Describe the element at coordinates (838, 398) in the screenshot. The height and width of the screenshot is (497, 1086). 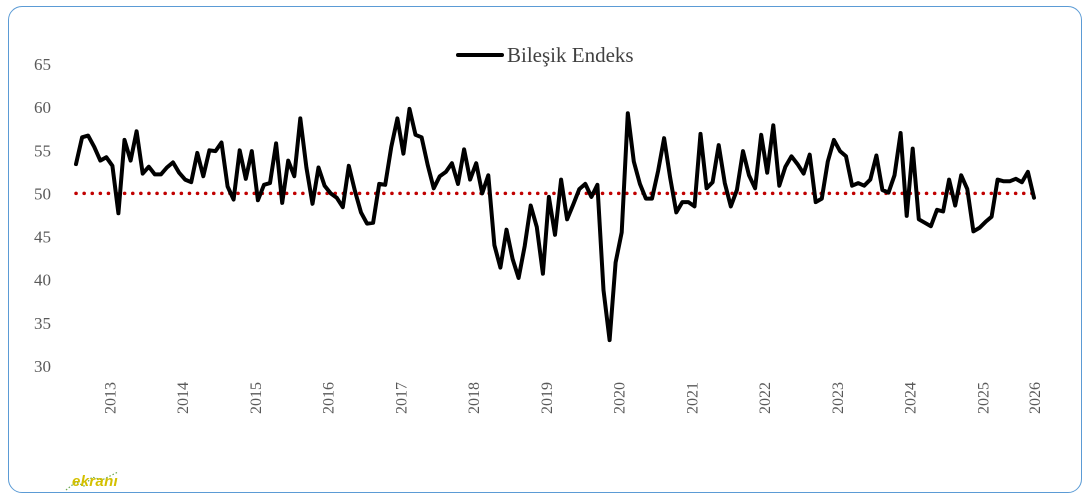
I see `x-tick-label: 2023` at that location.